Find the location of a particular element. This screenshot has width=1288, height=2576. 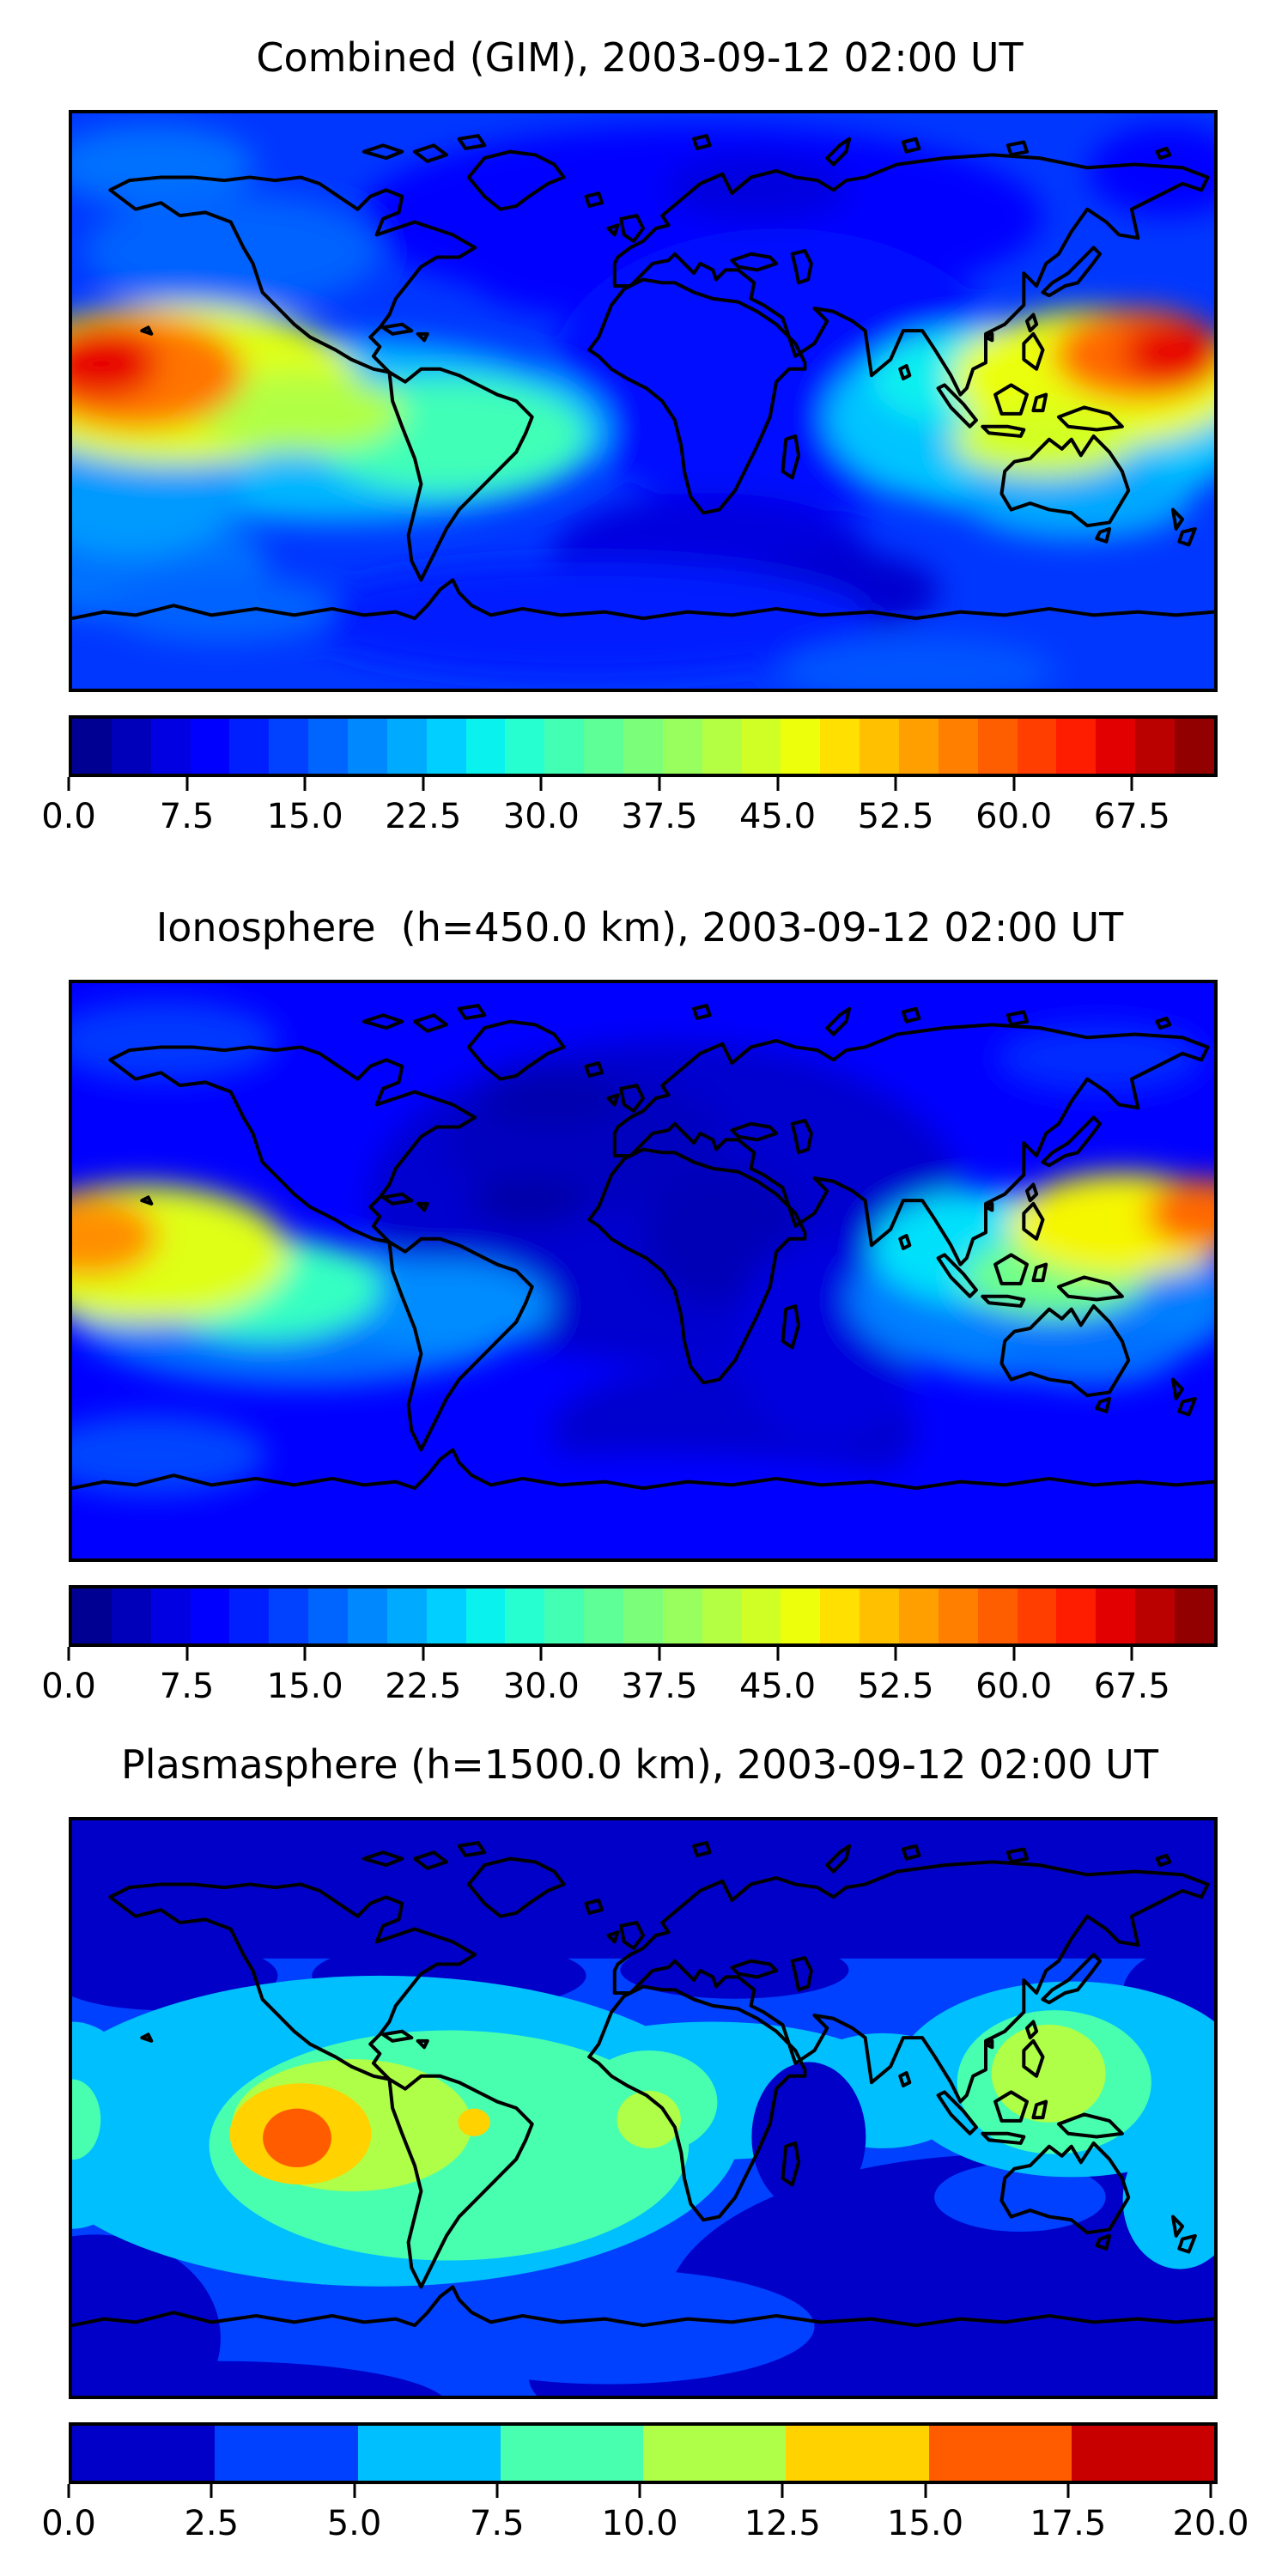

colorbar-tick-label: 52.5 is located at coordinates (896, 1686).